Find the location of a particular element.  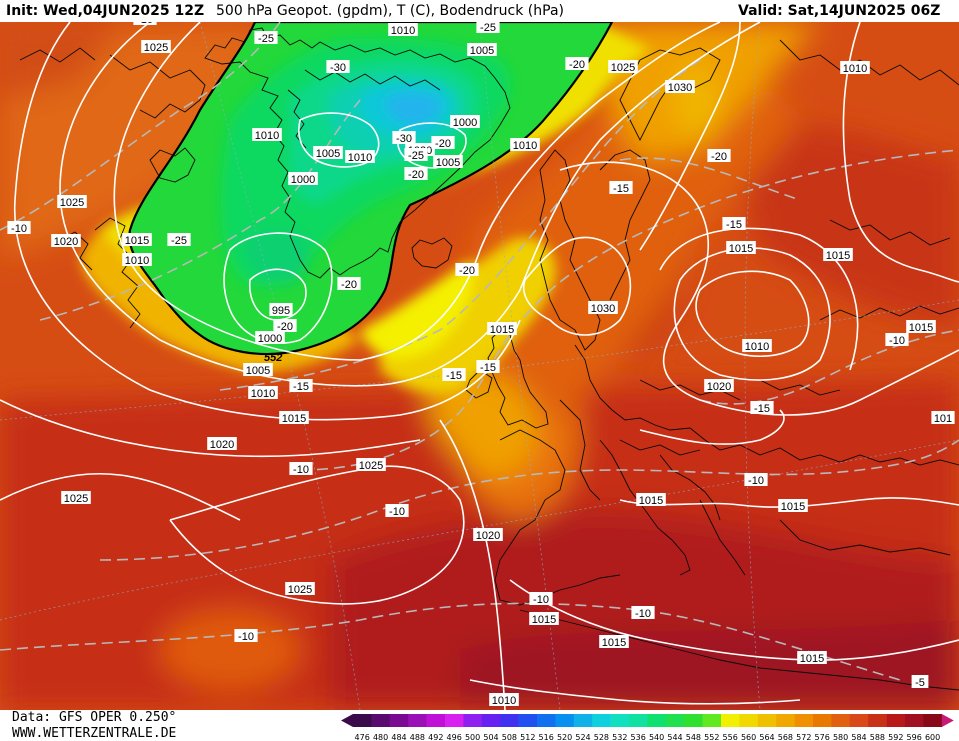

colorbar-tick-label: 524 is located at coordinates (582, 737).